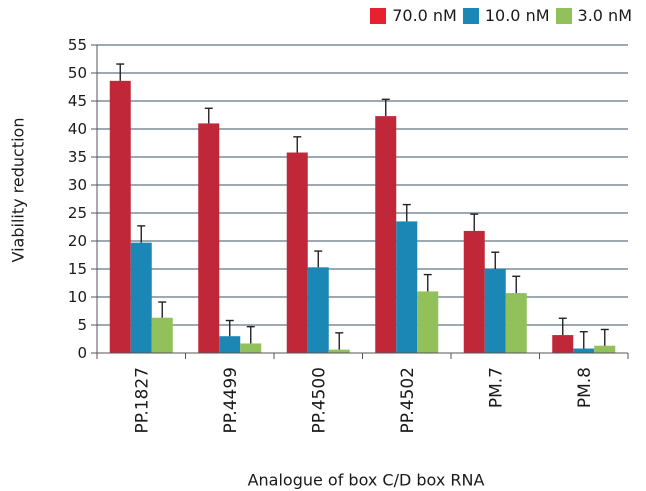 Image resolution: width=646 pixels, height=491 pixels. I want to click on y-tick-label: 35, so click(77, 157).